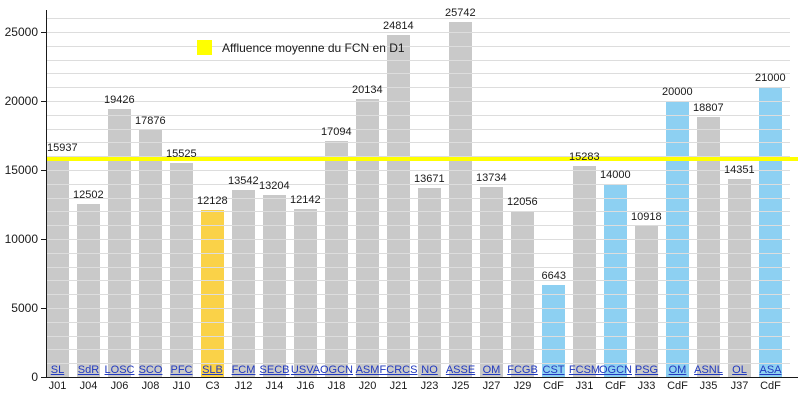  I want to click on team-link-FCRCS: FCRCS, so click(398, 370).